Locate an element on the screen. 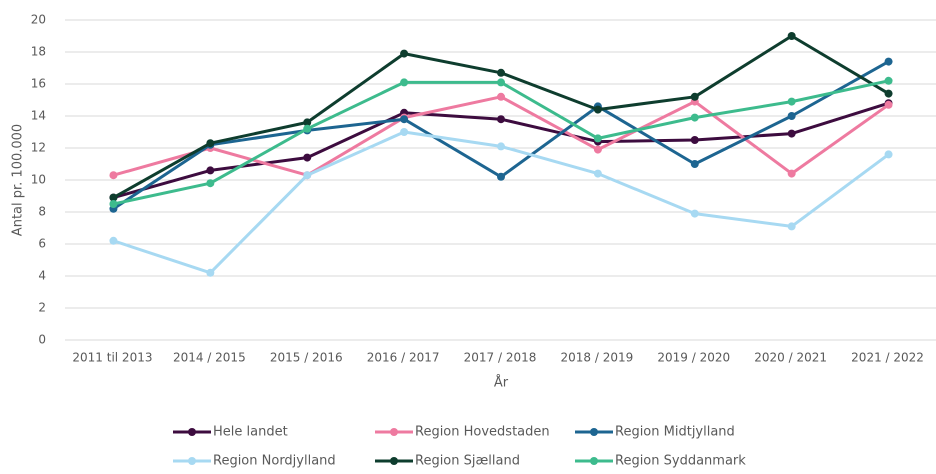 The image size is (936, 474). x-tick-label: 2018 / 2019 is located at coordinates (597, 358).